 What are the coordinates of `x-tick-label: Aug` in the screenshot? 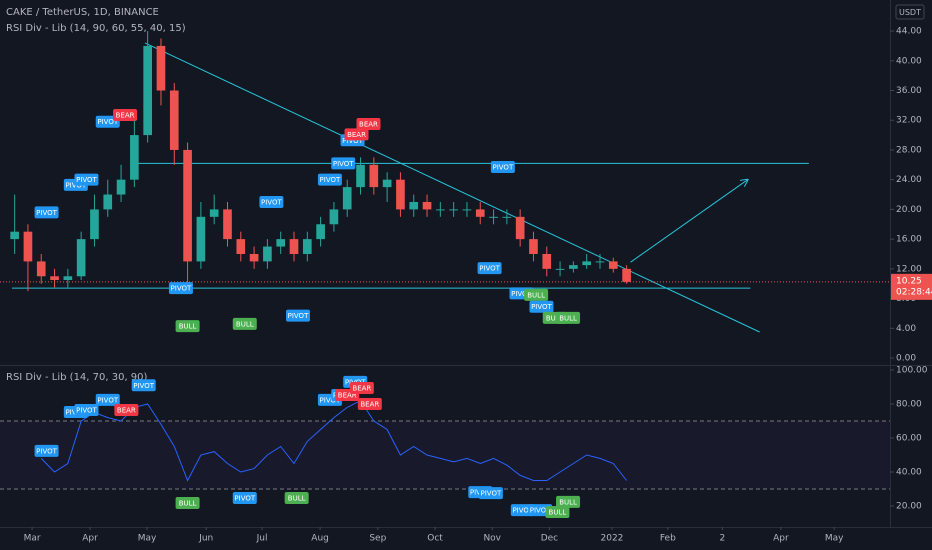 It's located at (320, 539).